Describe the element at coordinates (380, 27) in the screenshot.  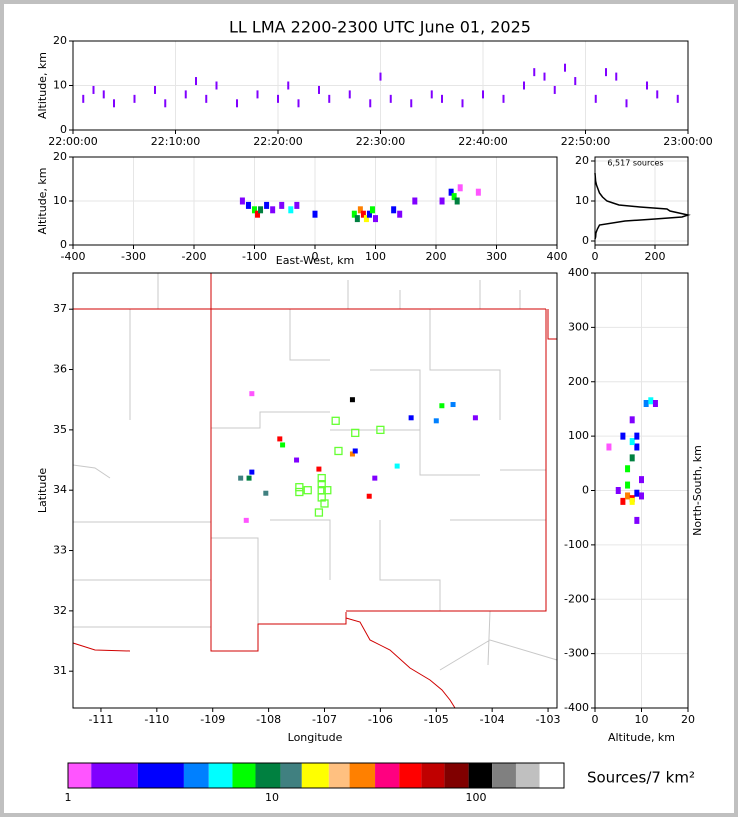
I see `chart-title: LL LMA 2200-2300 UTC June 01, 2025` at that location.